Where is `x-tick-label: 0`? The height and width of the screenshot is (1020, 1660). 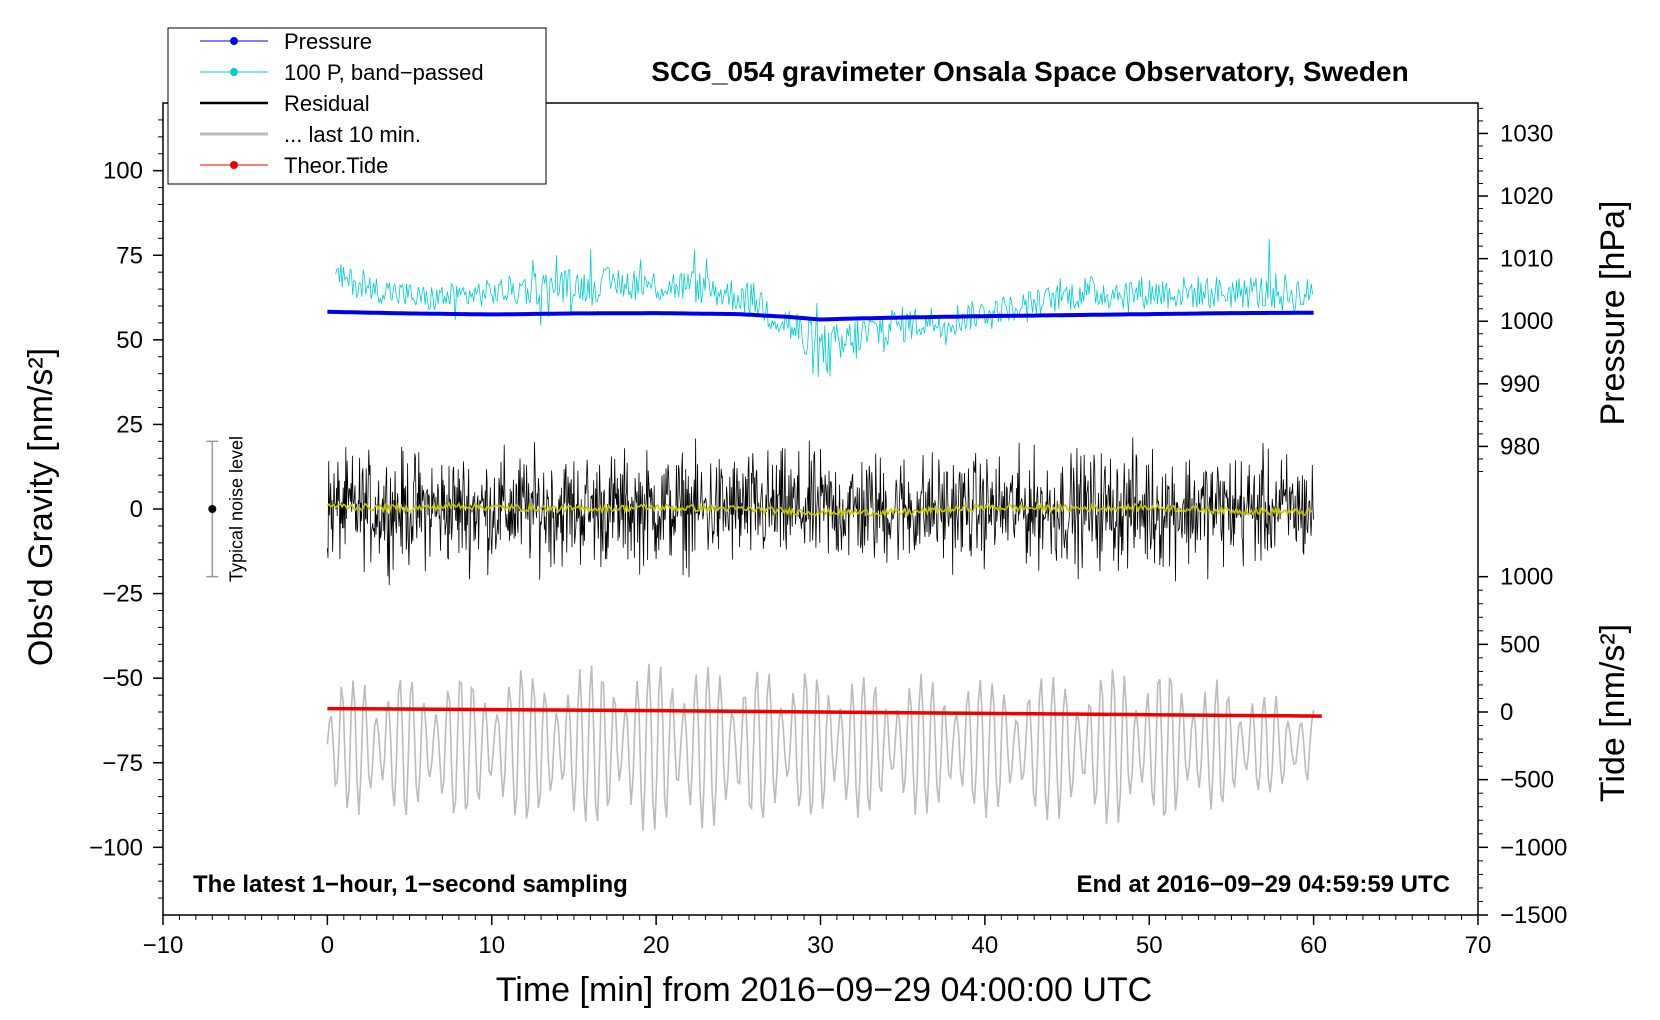
x-tick-label: 0 is located at coordinates (327, 945).